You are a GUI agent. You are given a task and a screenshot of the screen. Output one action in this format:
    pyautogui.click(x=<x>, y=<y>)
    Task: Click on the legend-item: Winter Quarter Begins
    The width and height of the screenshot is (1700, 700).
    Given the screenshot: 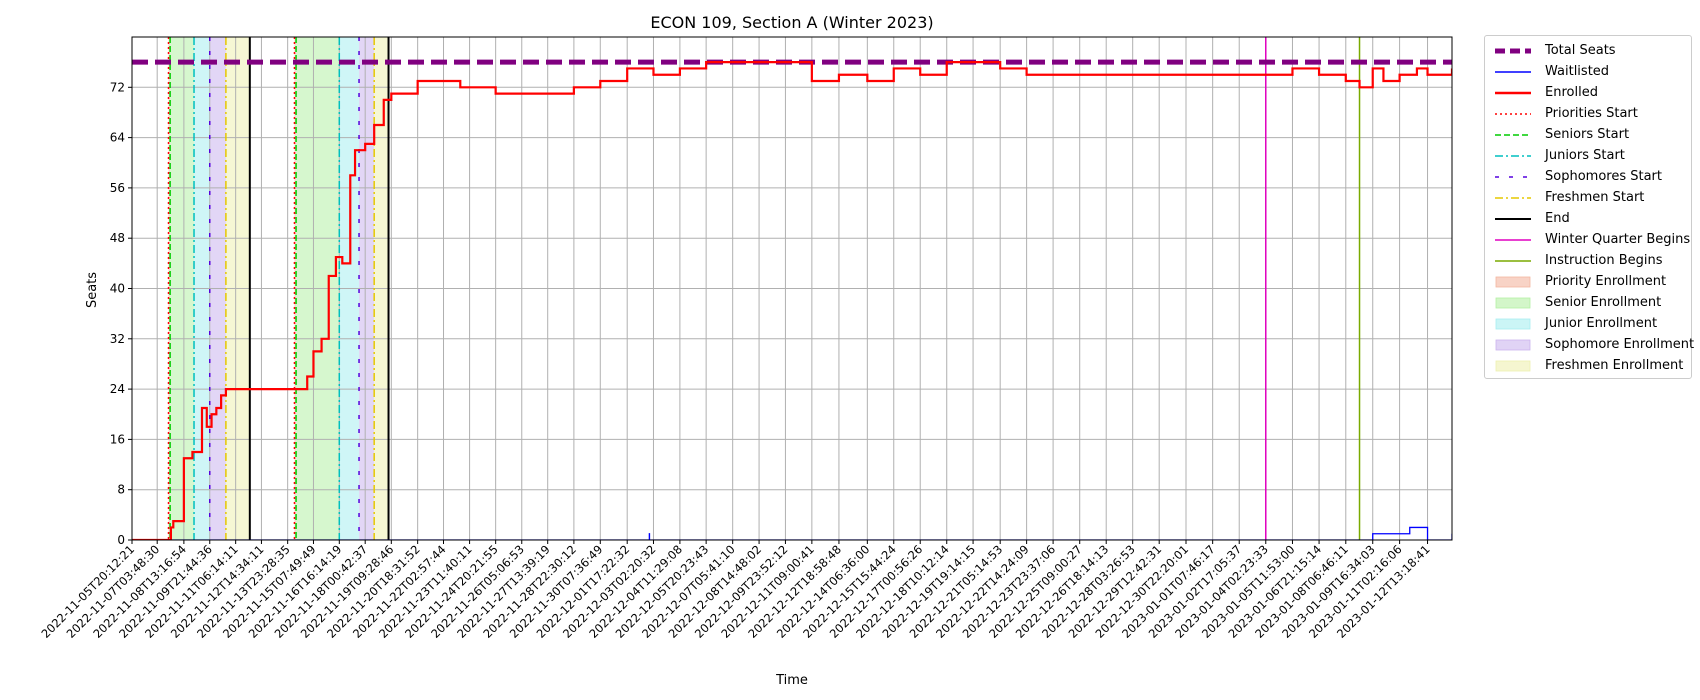 What is the action you would take?
    pyautogui.click(x=1588, y=240)
    